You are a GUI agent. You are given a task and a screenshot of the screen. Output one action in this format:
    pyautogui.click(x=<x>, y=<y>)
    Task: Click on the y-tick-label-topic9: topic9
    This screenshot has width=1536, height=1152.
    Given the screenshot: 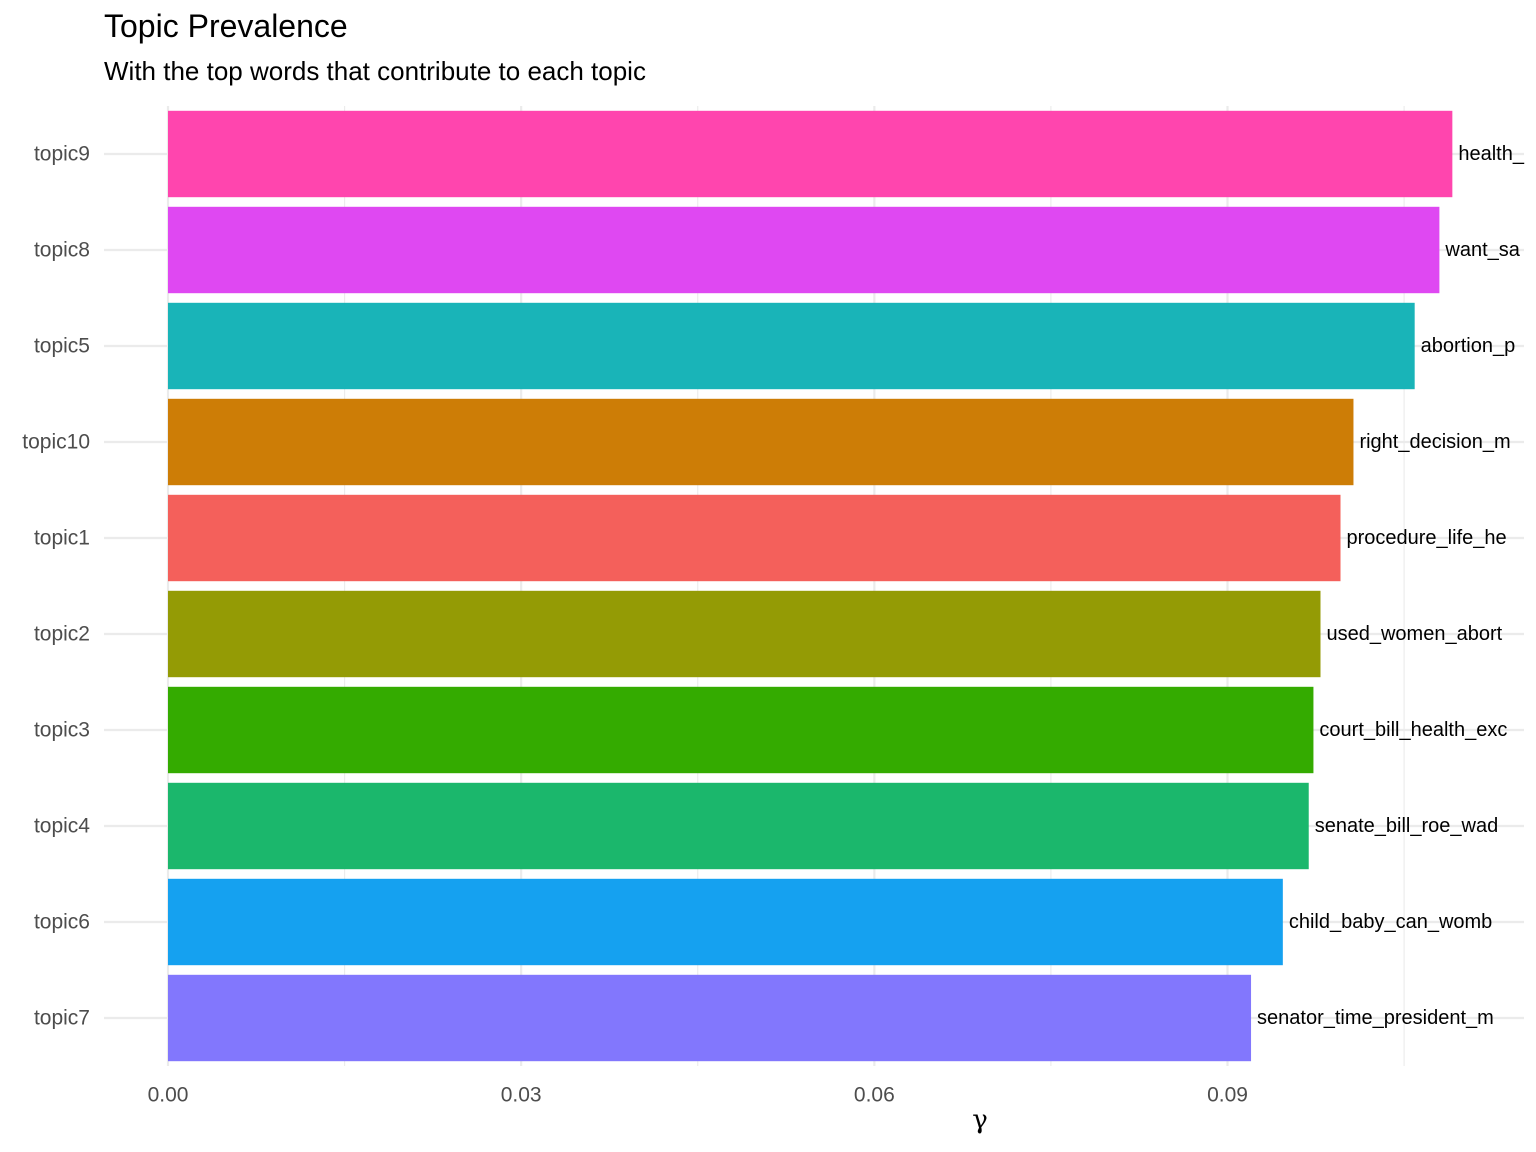 What is the action you would take?
    pyautogui.click(x=62, y=154)
    